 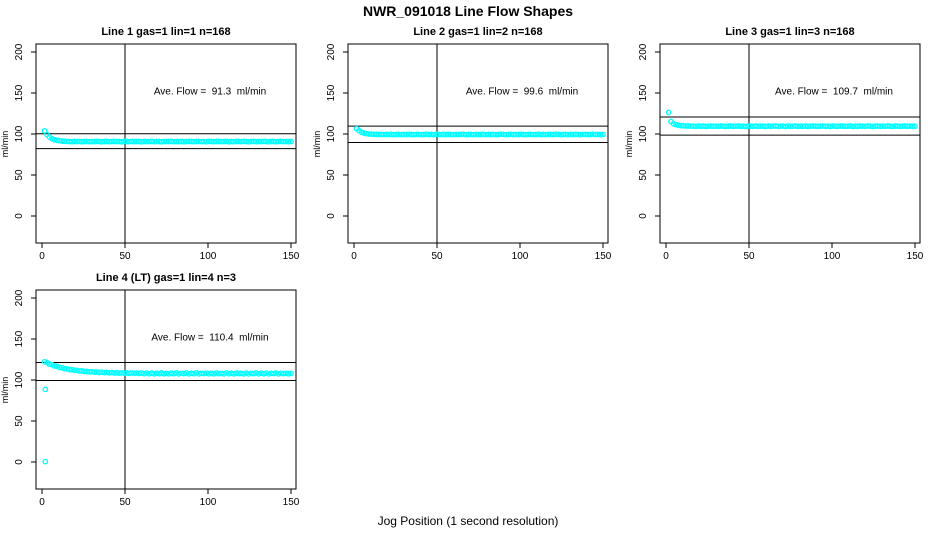 What do you see at coordinates (468, 11) in the screenshot?
I see `figure-title: NWR_091018 Line Flow Shapes` at bounding box center [468, 11].